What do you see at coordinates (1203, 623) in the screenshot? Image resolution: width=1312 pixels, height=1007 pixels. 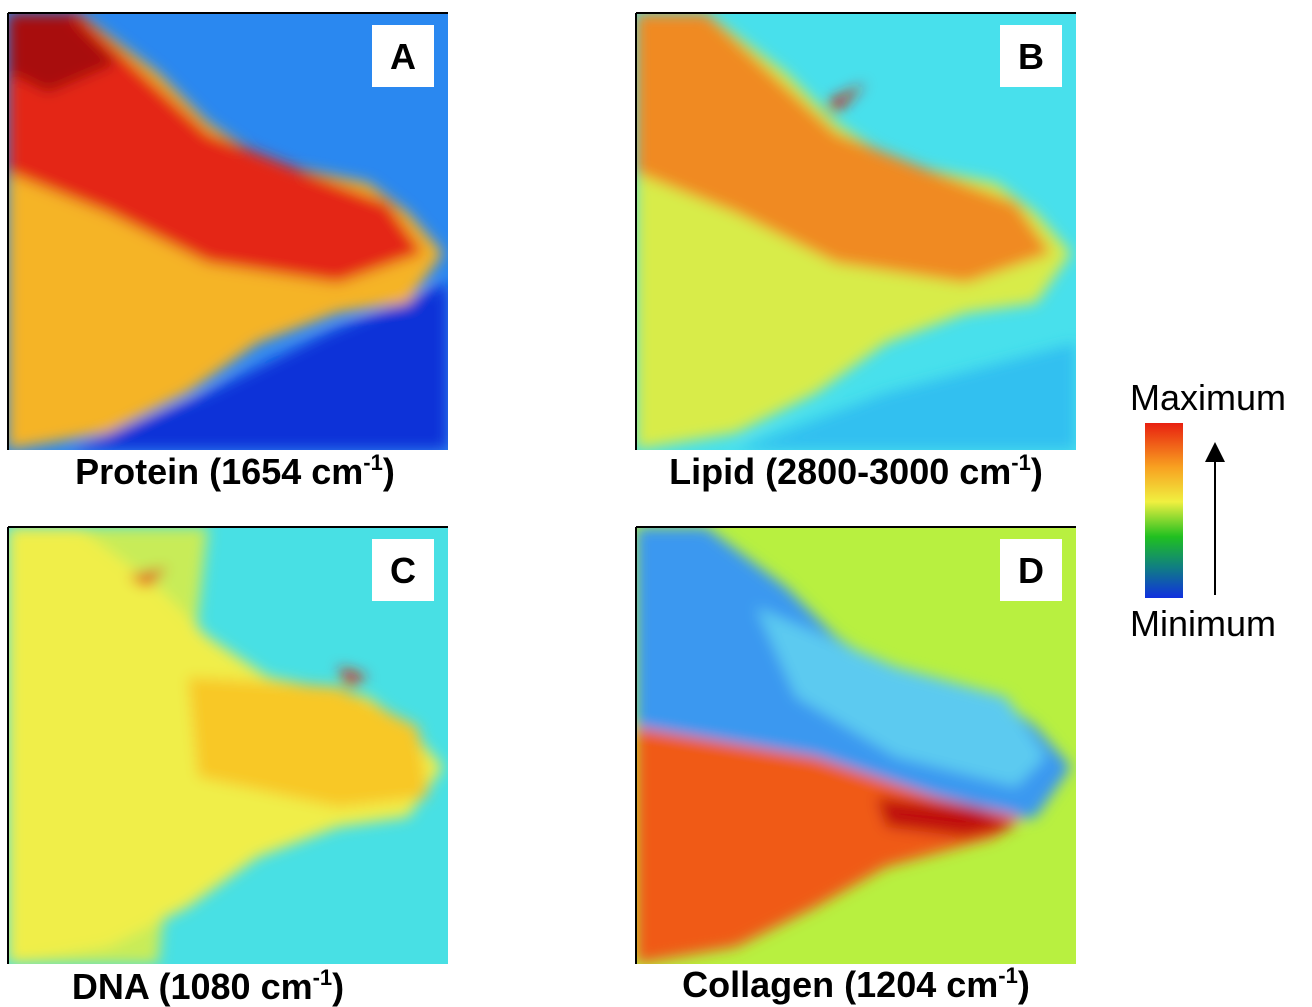 I see `colorbar-min: Minimum` at bounding box center [1203, 623].